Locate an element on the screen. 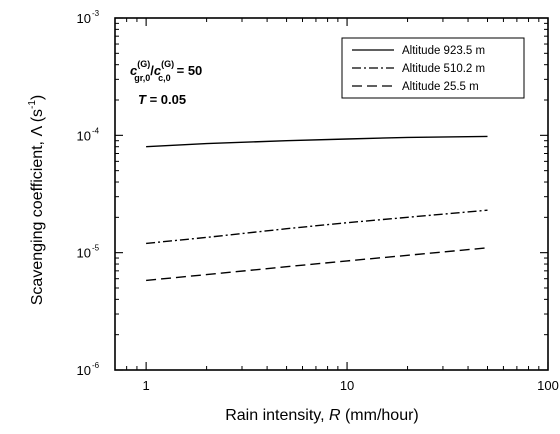 This screenshot has width=560, height=434. annotation-temperature: T = 0.05 is located at coordinates (162, 99).